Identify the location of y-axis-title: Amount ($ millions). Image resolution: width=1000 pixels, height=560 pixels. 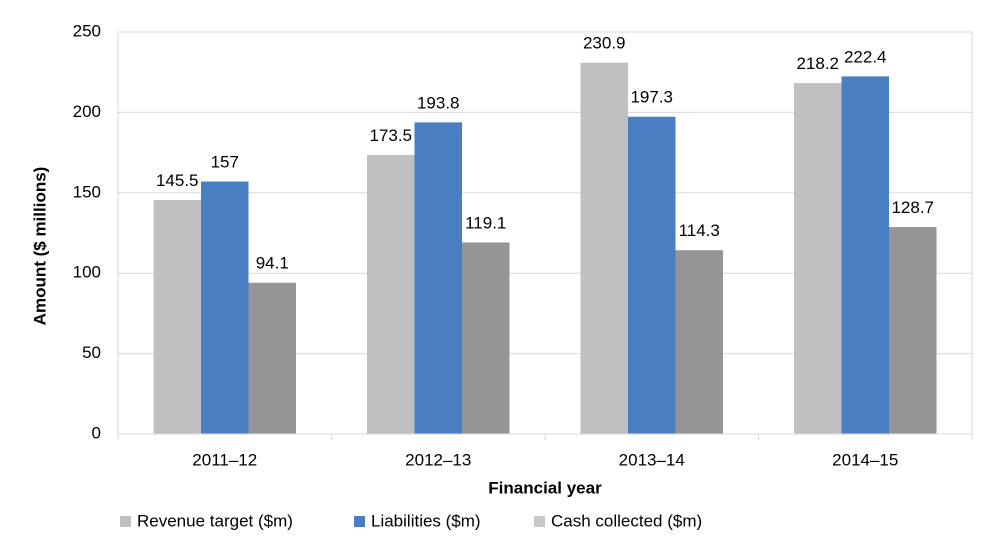
(39, 246).